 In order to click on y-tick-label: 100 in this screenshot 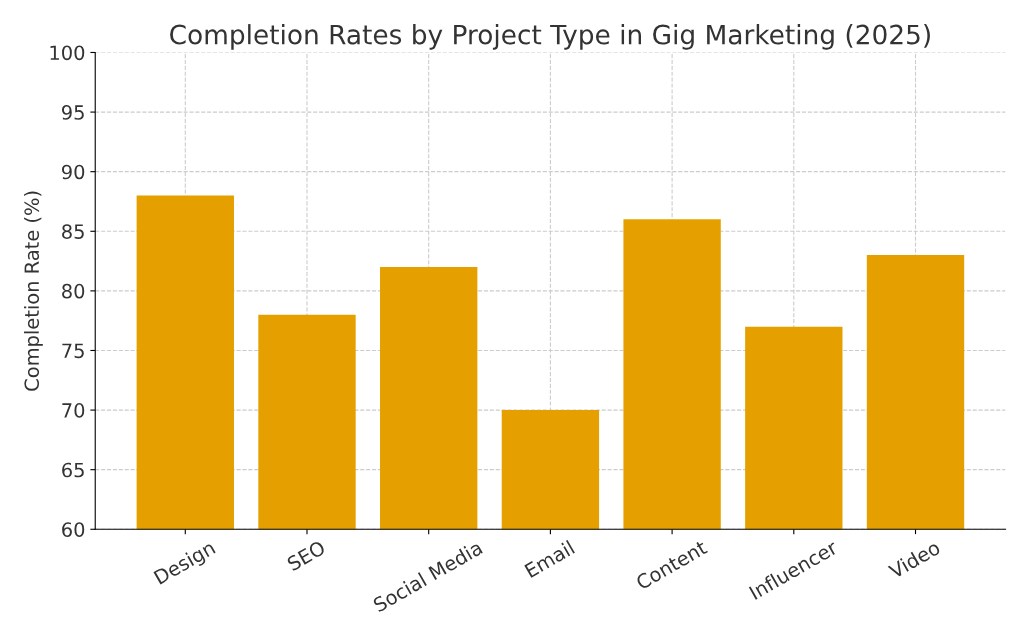, I will do `click(67, 53)`.